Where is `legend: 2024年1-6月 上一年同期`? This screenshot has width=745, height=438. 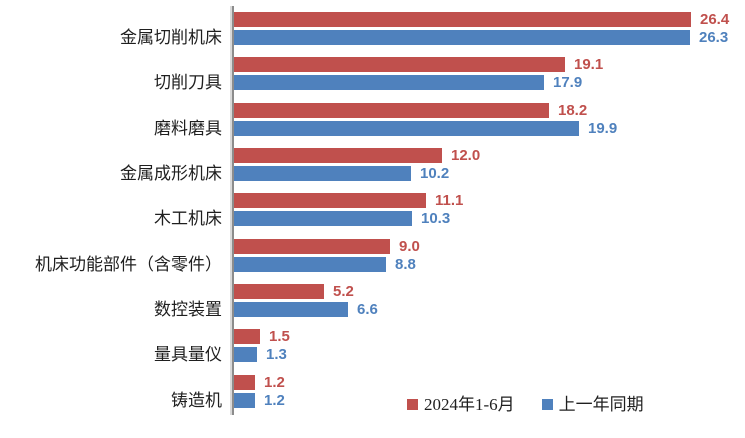 legend: 2024年1-6月 上一年同期 is located at coordinates (525, 404).